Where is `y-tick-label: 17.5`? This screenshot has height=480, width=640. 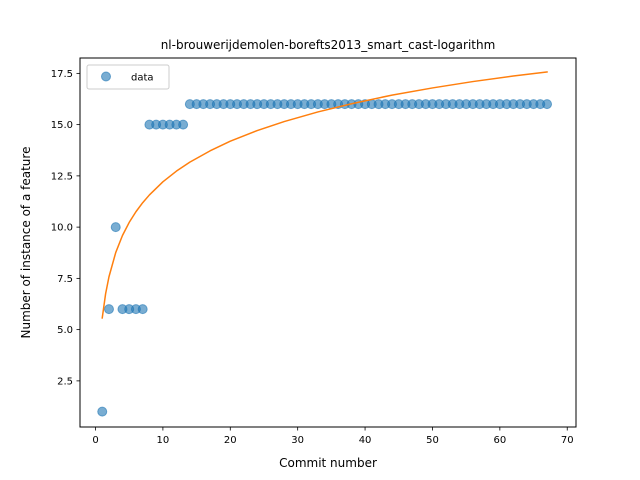
y-tick-label: 17.5 is located at coordinates (62, 74).